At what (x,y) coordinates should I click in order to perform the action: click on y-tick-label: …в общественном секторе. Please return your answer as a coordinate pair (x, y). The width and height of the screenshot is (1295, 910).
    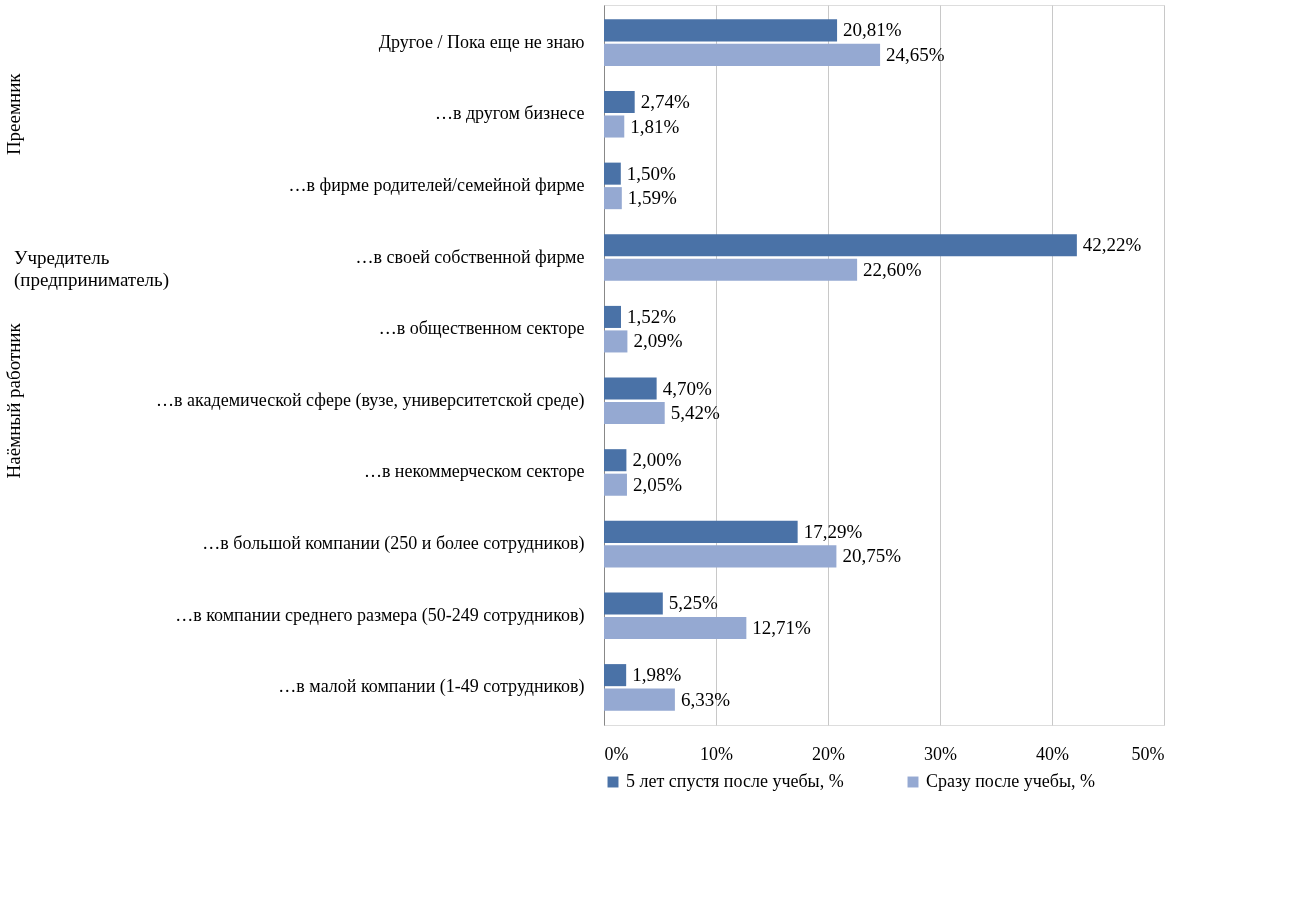
    Looking at the image, I should click on (481, 328).